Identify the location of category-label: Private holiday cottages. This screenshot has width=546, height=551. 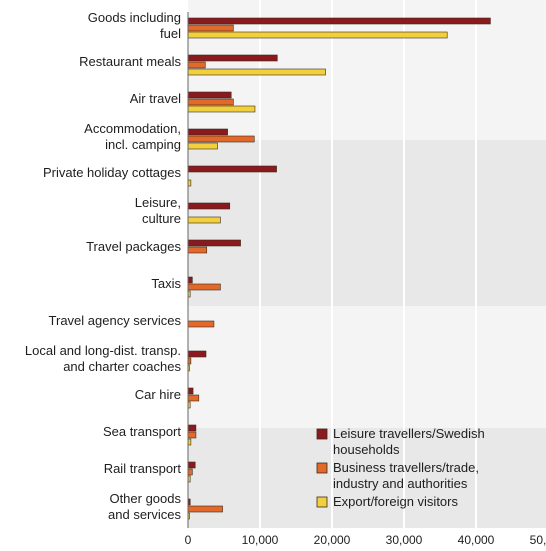
(112, 172).